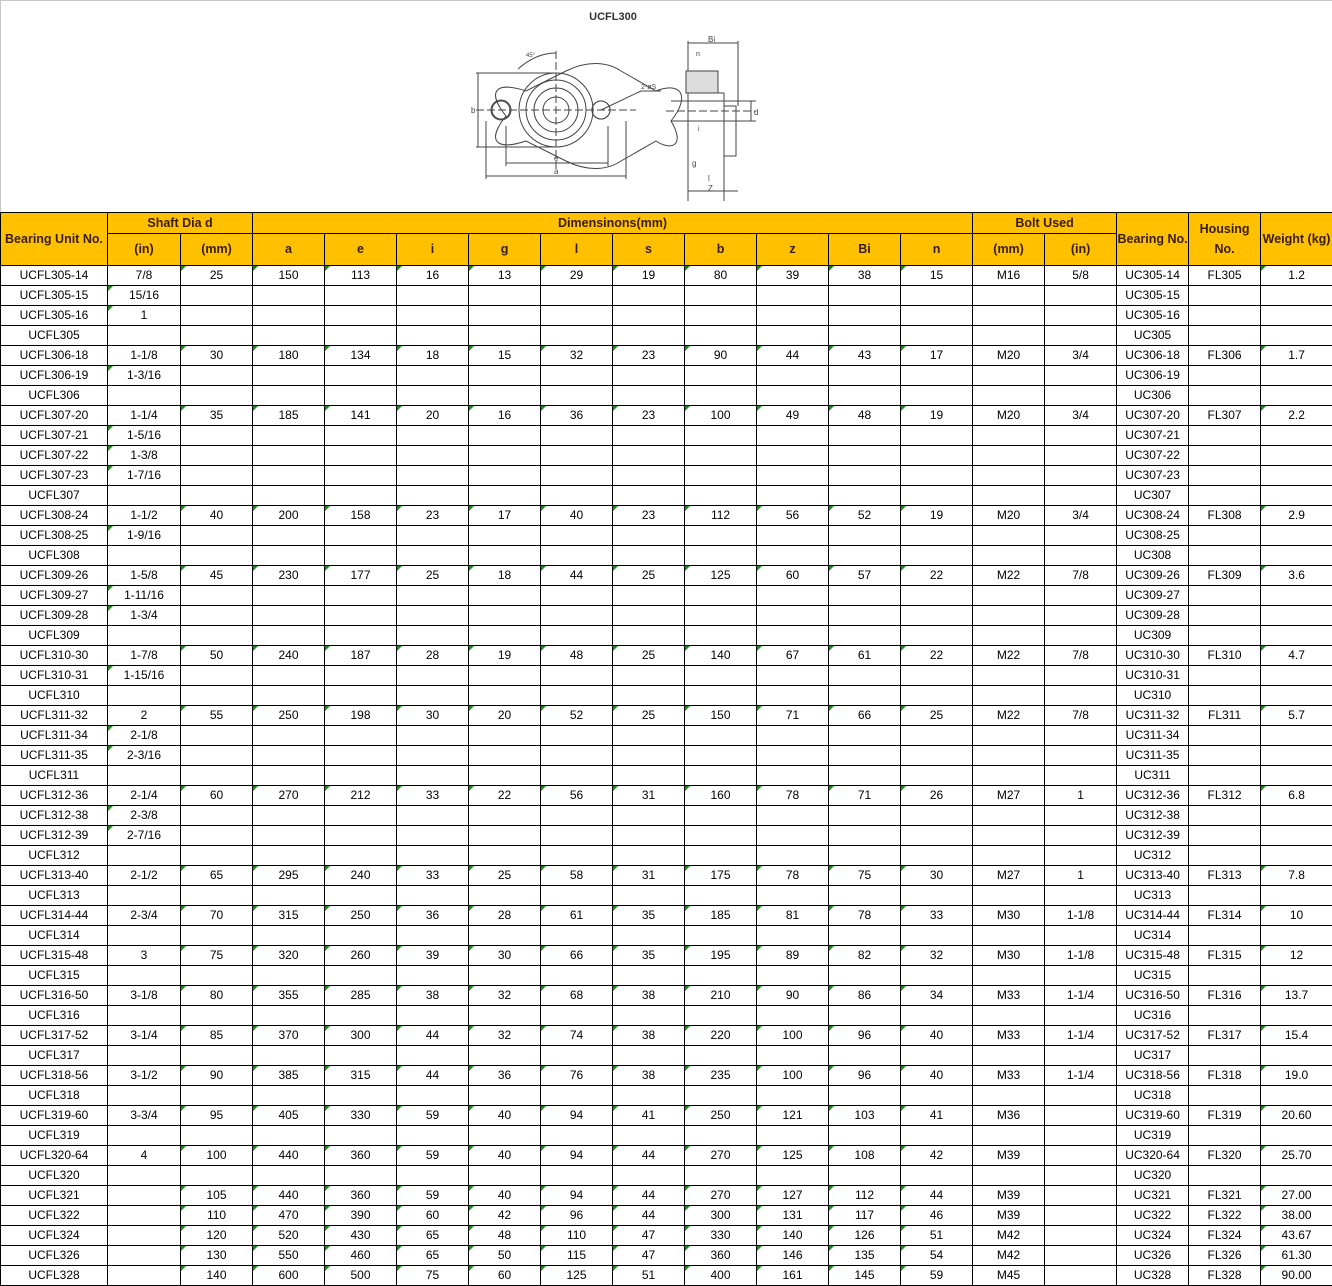 Image resolution: width=1332 pixels, height=1286 pixels. What do you see at coordinates (1296, 416) in the screenshot?
I see `table-cell: 2.2` at bounding box center [1296, 416].